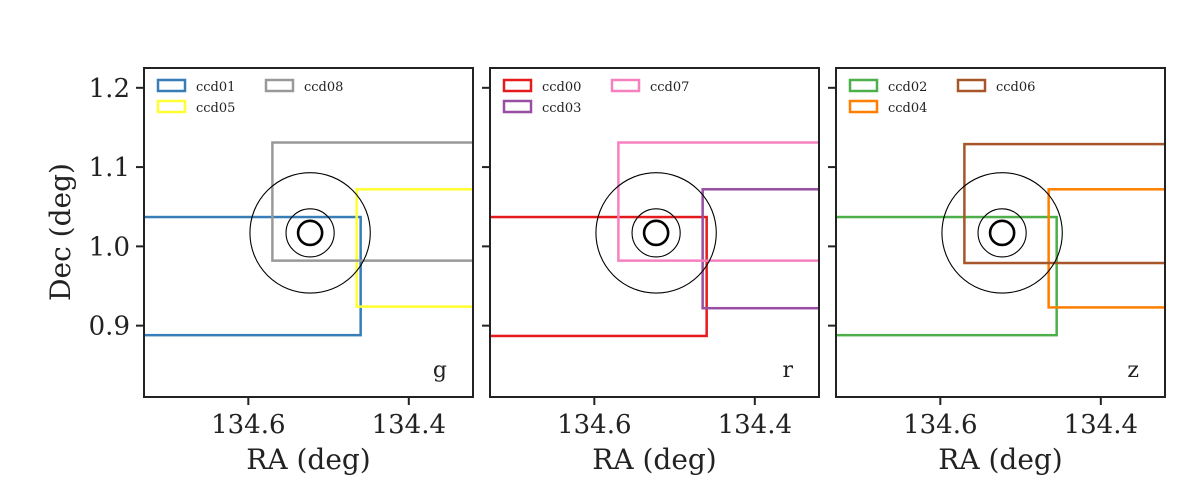 This screenshot has width=1200, height=500. I want to click on ccd-outline-ccd00, so click(599, 276).